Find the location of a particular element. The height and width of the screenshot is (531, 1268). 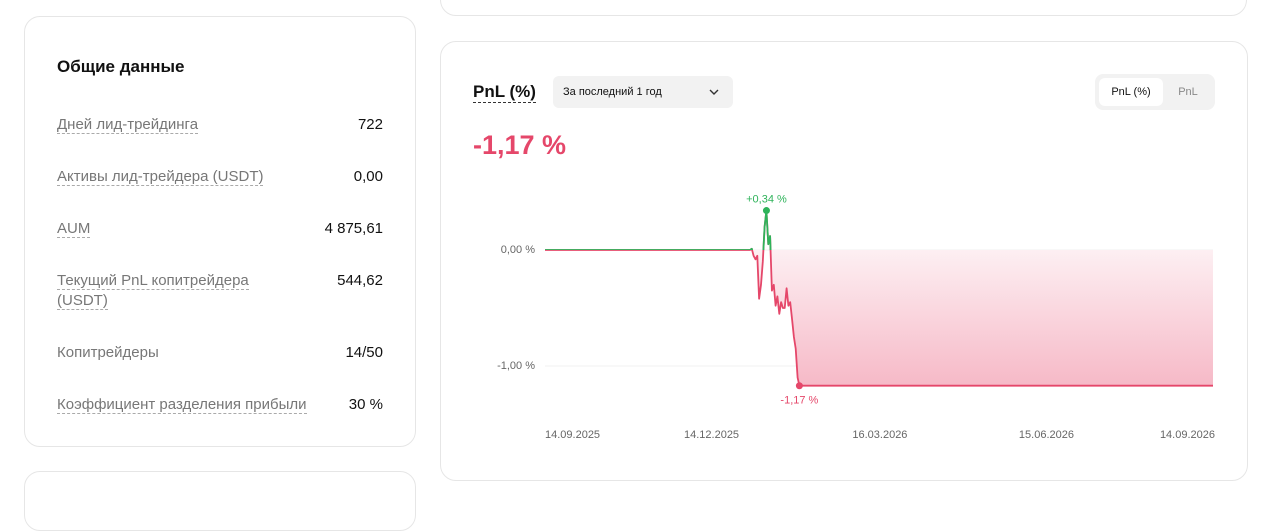

row-label: AUM is located at coordinates (74, 229).